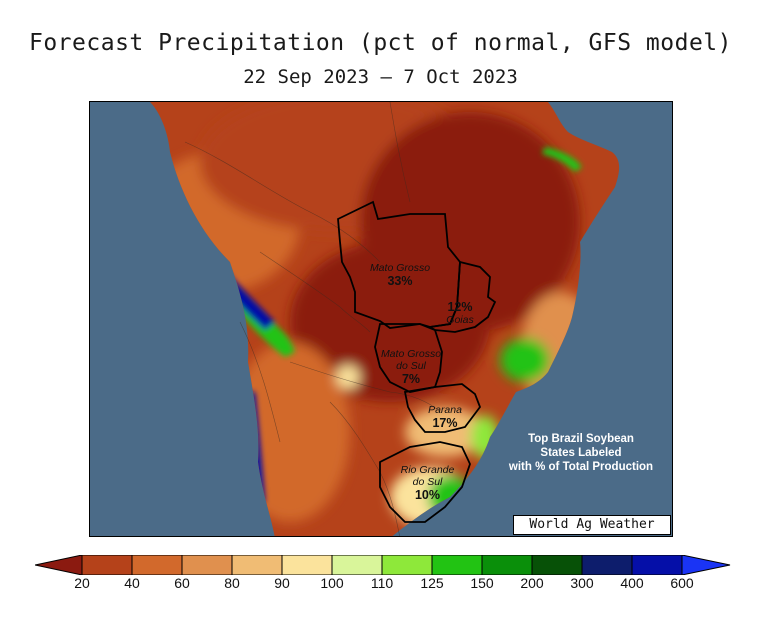 This screenshot has height=624, width=761. Describe the element at coordinates (562, 159) in the screenshot. I see `amapa-green` at that location.